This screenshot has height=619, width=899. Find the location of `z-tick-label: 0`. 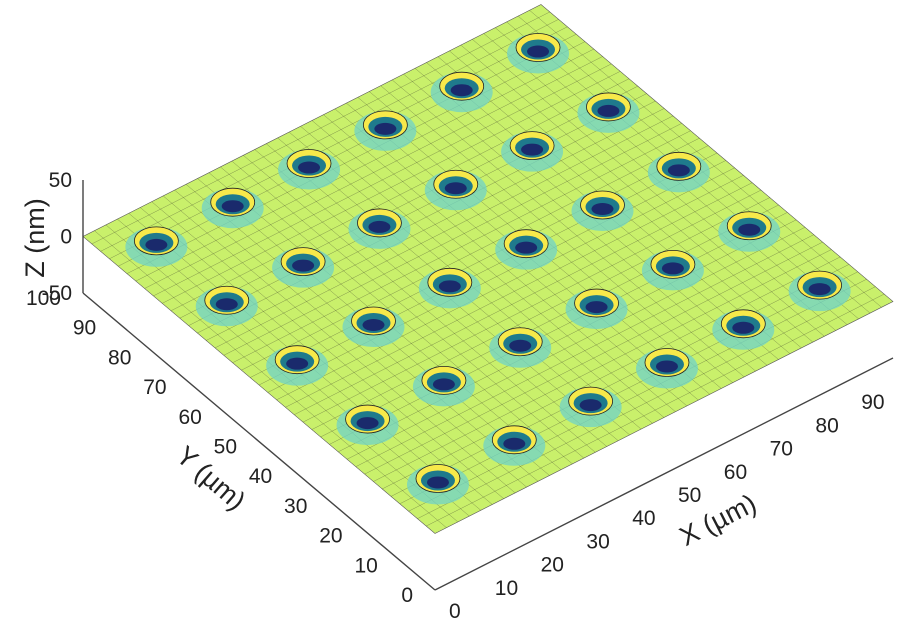

z-tick-label: 0 is located at coordinates (66, 237).